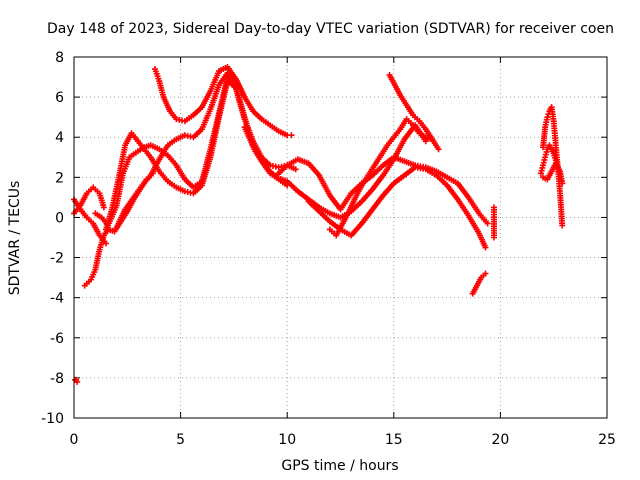 This screenshot has height=480, width=640. I want to click on y-tick-label: 0, so click(59, 218).